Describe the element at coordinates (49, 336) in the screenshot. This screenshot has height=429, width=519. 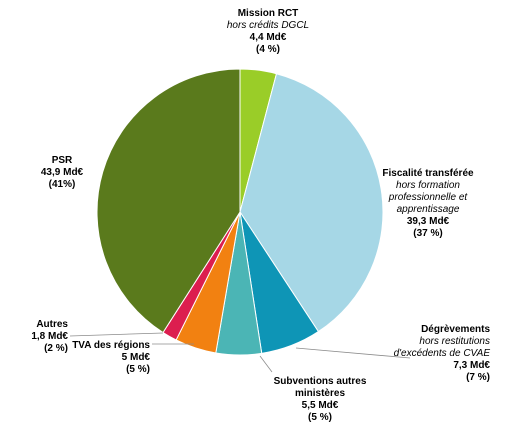
I see `data-label: 1,8 Md€` at that location.